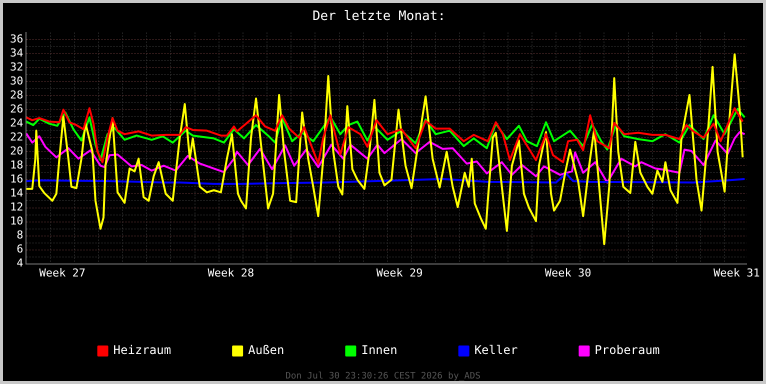 Image resolution: width=766 pixels, height=384 pixels. I want to click on chart-title: Der letzte Monat:, so click(379, 16).